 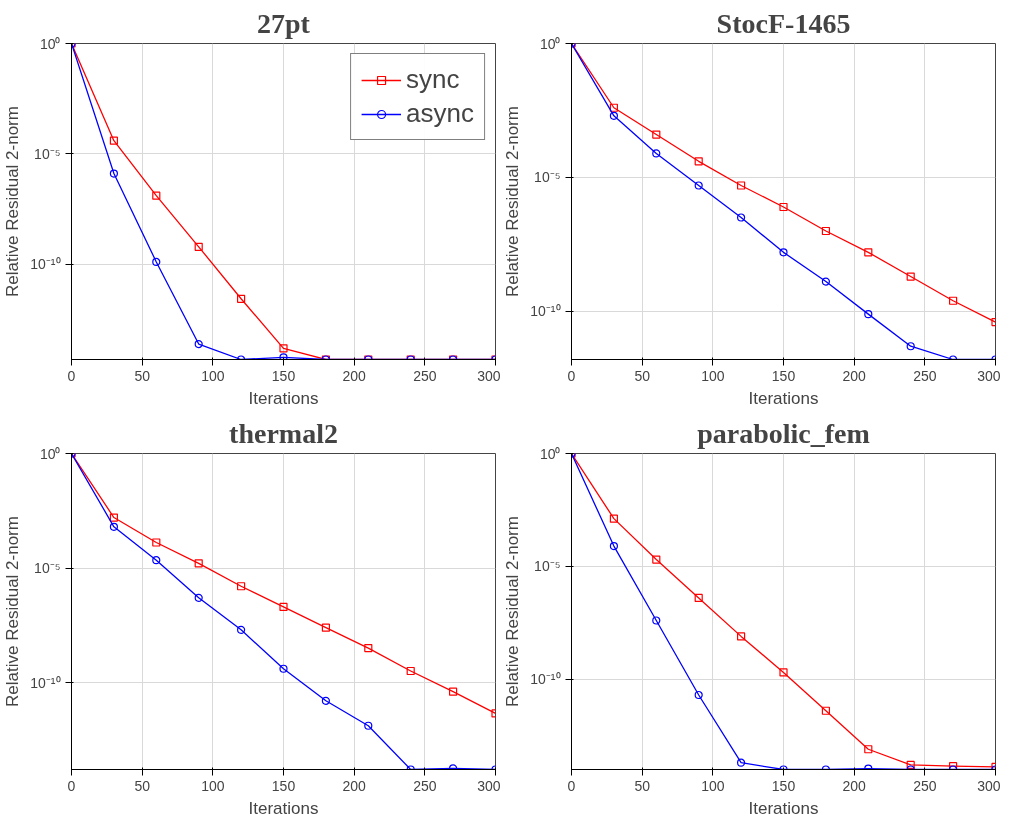 I want to click on chart-title: 27pt, so click(x=284, y=23).